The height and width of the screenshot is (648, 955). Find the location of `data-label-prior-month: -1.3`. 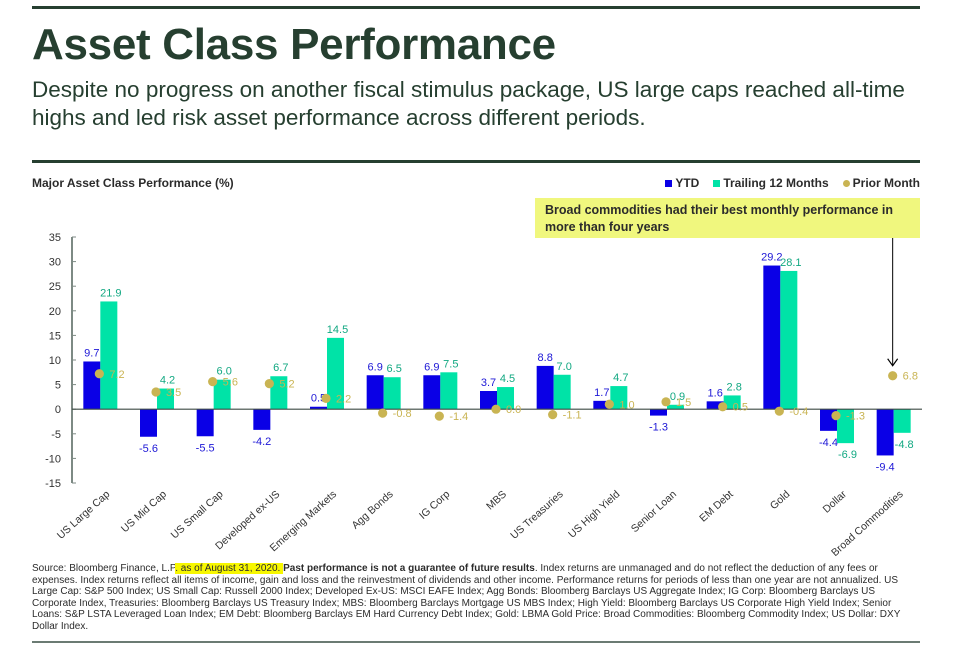

data-label-prior-month: -1.3 is located at coordinates (855, 417).